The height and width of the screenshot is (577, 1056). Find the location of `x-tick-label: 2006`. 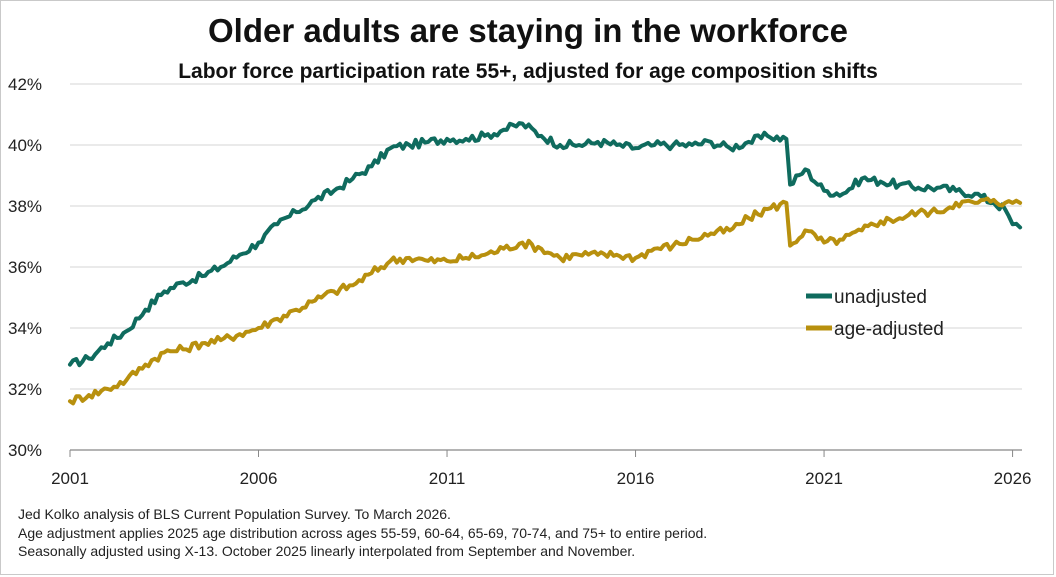

x-tick-label: 2006 is located at coordinates (259, 478).